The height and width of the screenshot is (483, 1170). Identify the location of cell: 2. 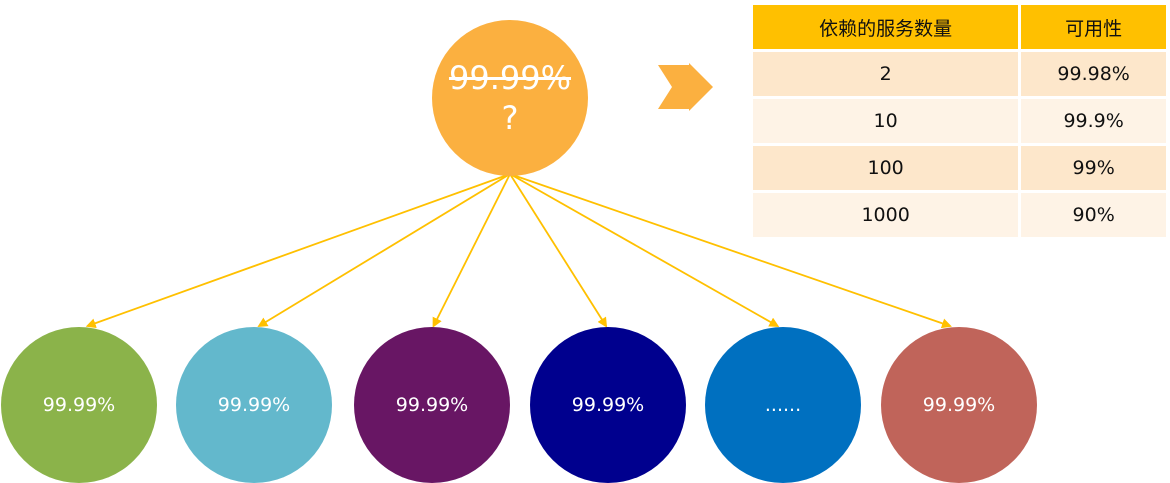
(887, 74).